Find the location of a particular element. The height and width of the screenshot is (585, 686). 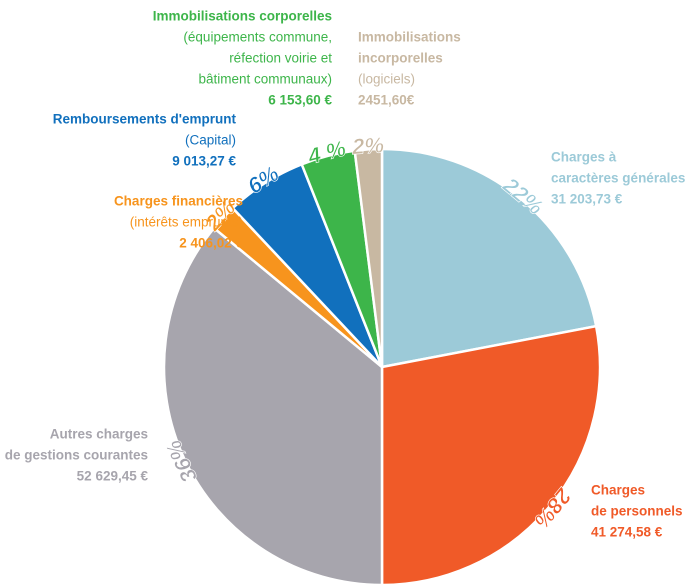

amount-label: 31 203,73 € is located at coordinates (587, 199).